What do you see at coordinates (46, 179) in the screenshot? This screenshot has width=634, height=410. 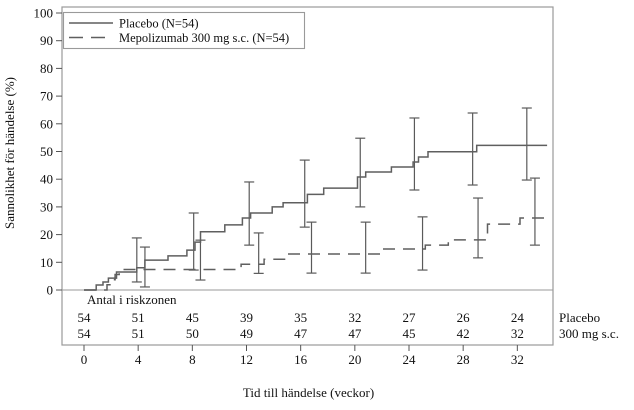 I see `y-tick-label: 40` at bounding box center [46, 179].